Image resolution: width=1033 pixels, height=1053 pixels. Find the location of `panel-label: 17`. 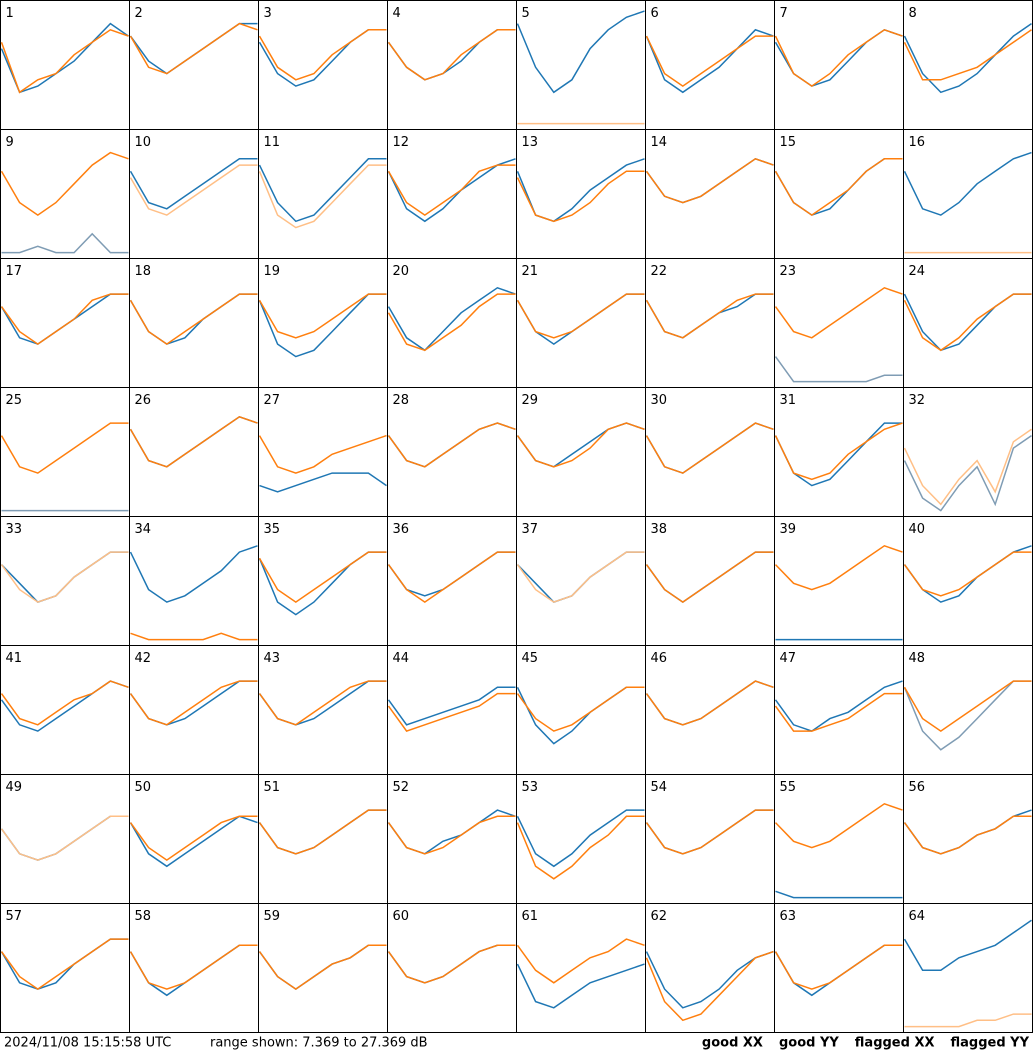

panel-label: 17 is located at coordinates (14, 271).